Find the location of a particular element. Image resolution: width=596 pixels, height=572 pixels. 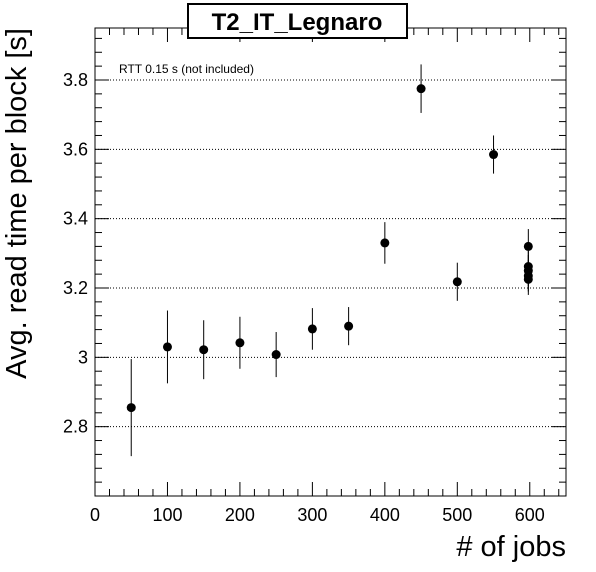

x-tick-label: 300 is located at coordinates (312, 515).